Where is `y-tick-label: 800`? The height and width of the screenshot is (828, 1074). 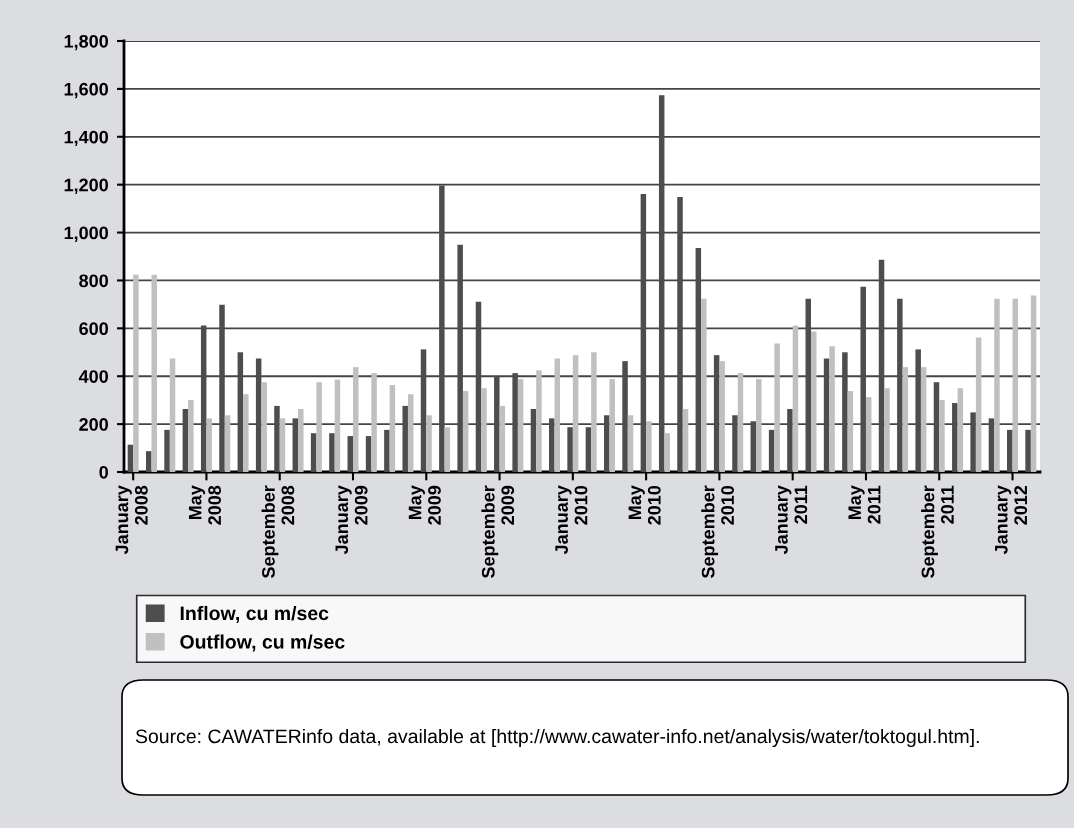 y-tick-label: 800 is located at coordinates (93, 281).